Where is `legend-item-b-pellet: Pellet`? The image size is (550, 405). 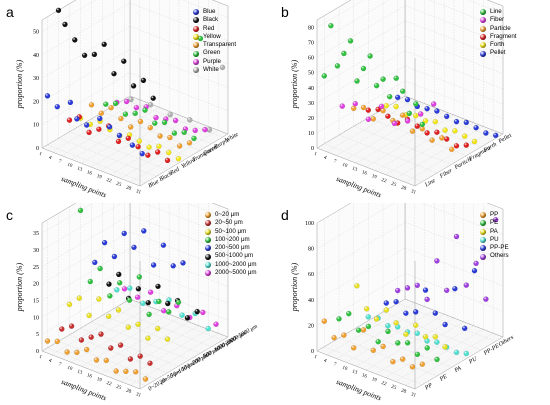
legend-item-b-pellet: Pellet is located at coordinates (498, 53).